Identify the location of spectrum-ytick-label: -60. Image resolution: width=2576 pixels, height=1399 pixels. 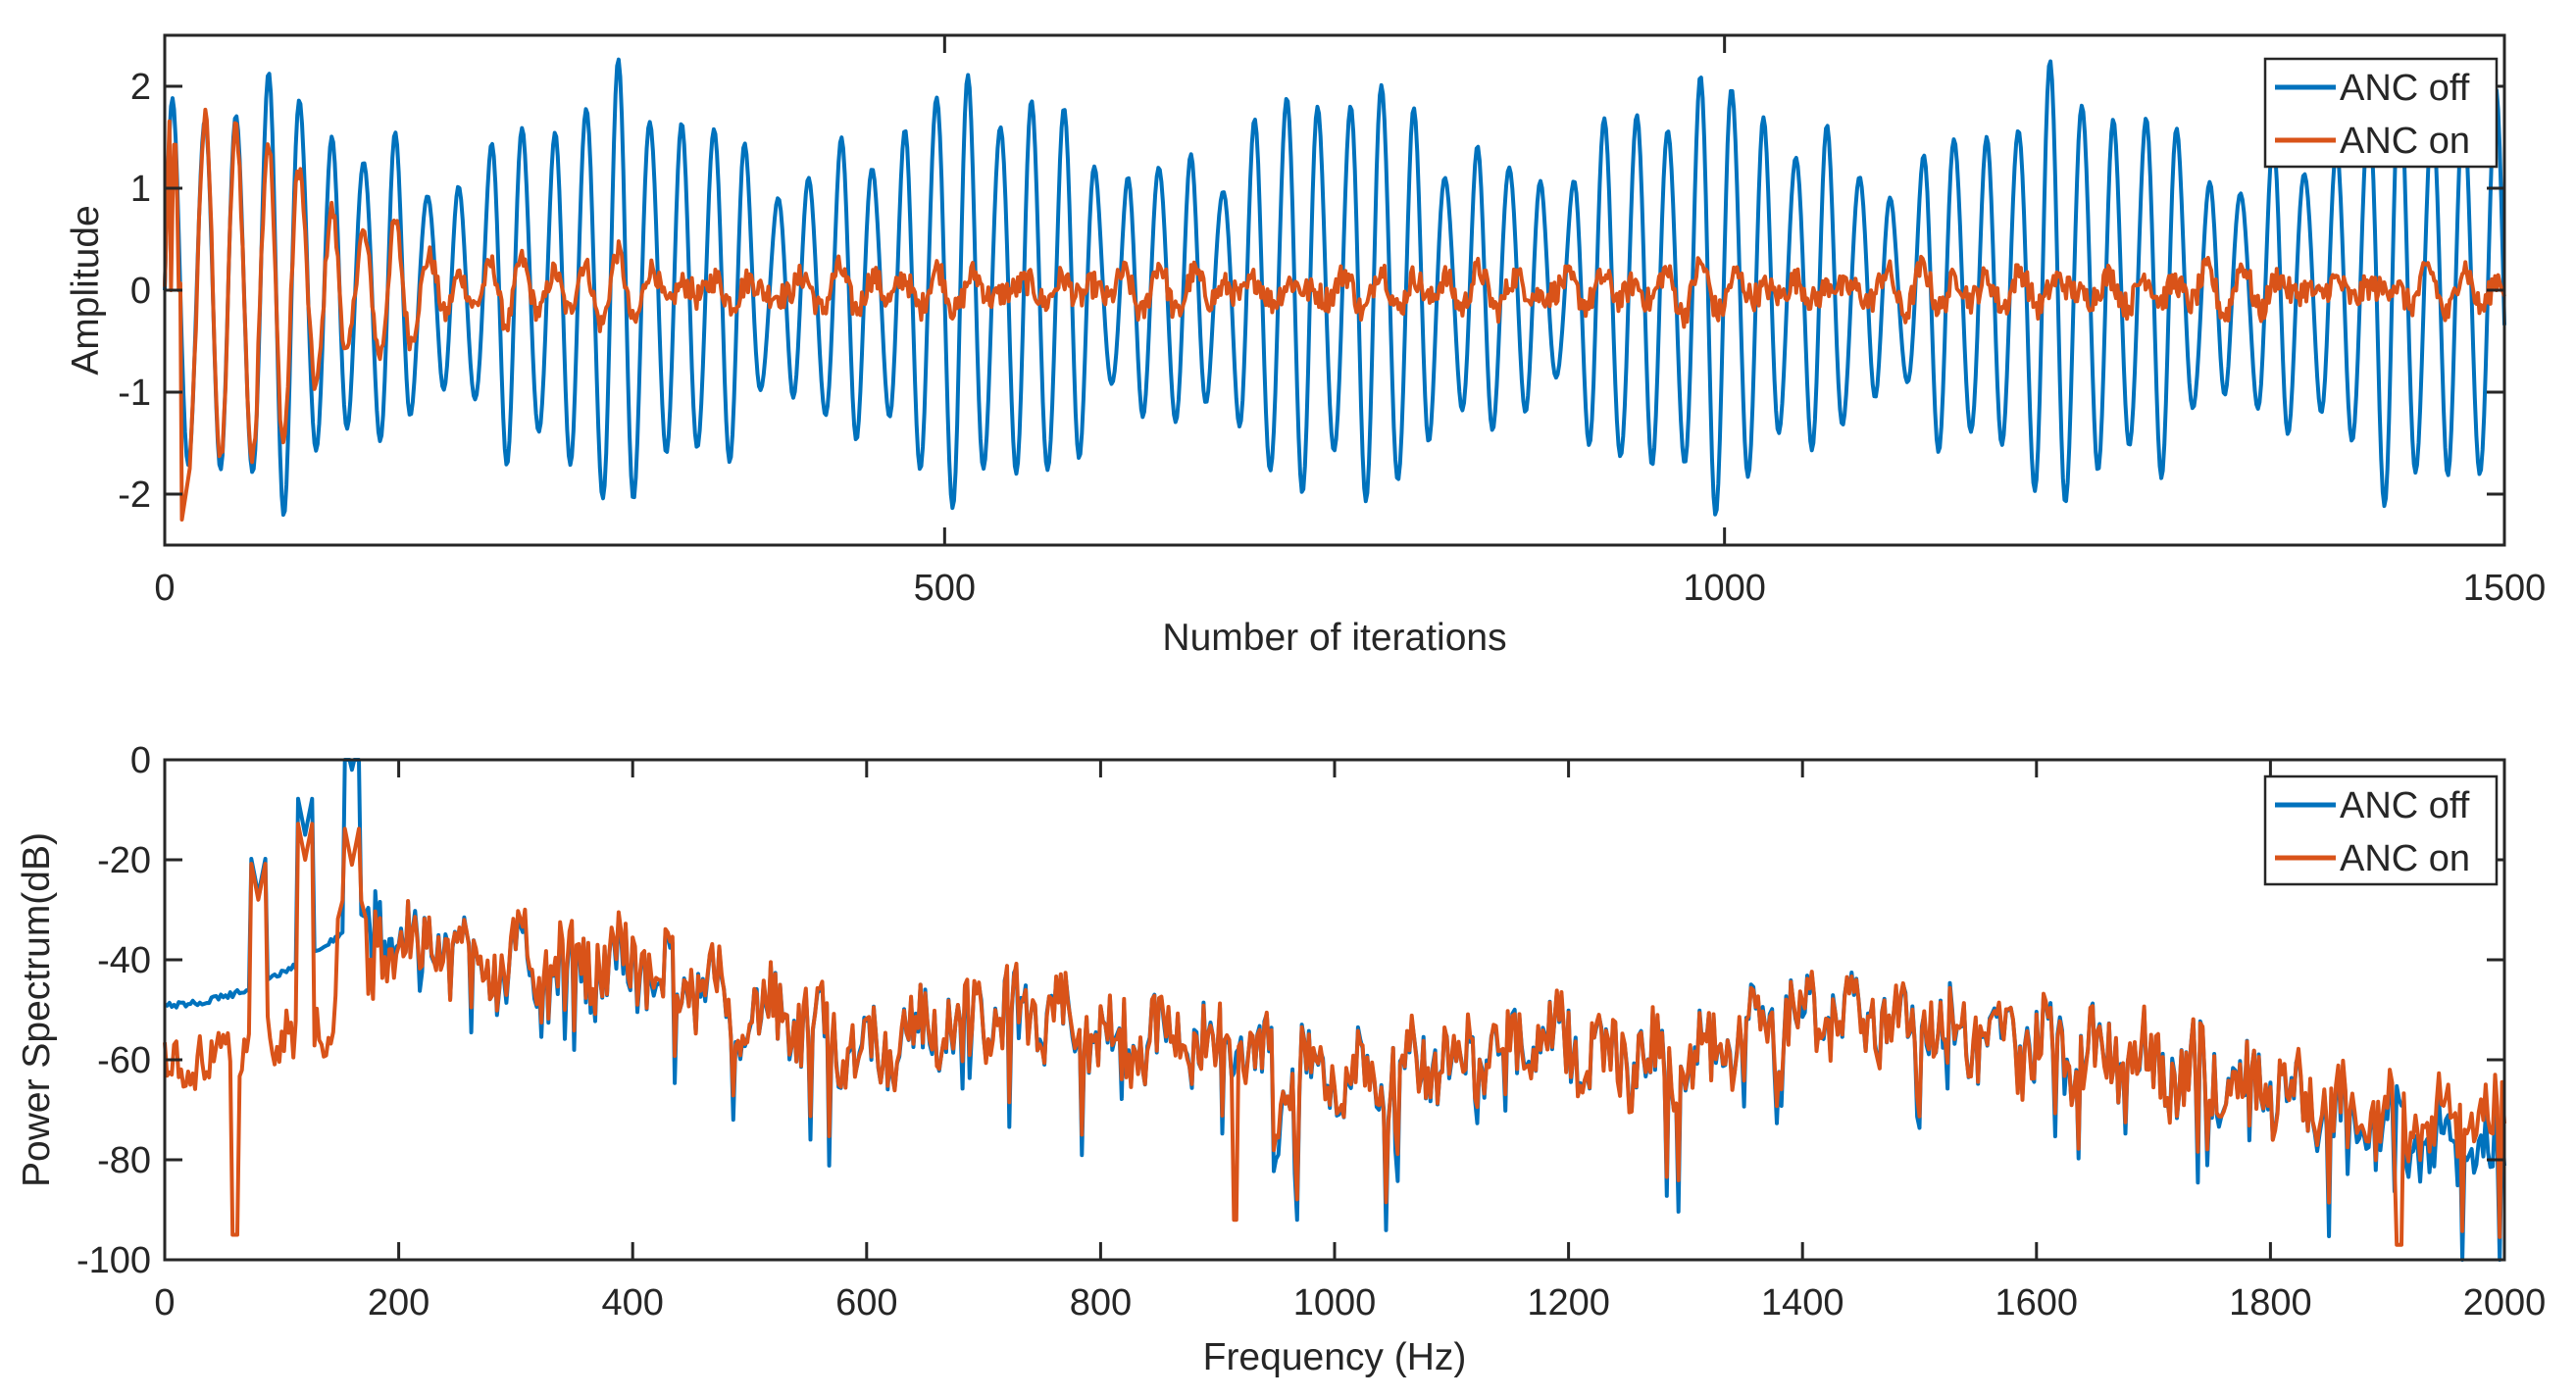
(124, 1060).